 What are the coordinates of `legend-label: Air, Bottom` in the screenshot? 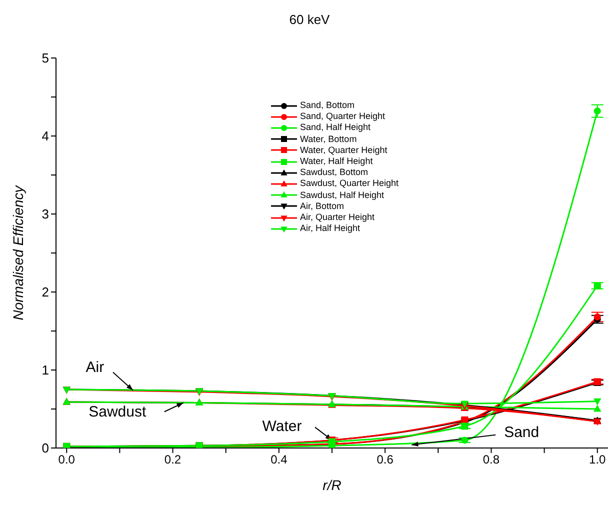 It's located at (322, 206).